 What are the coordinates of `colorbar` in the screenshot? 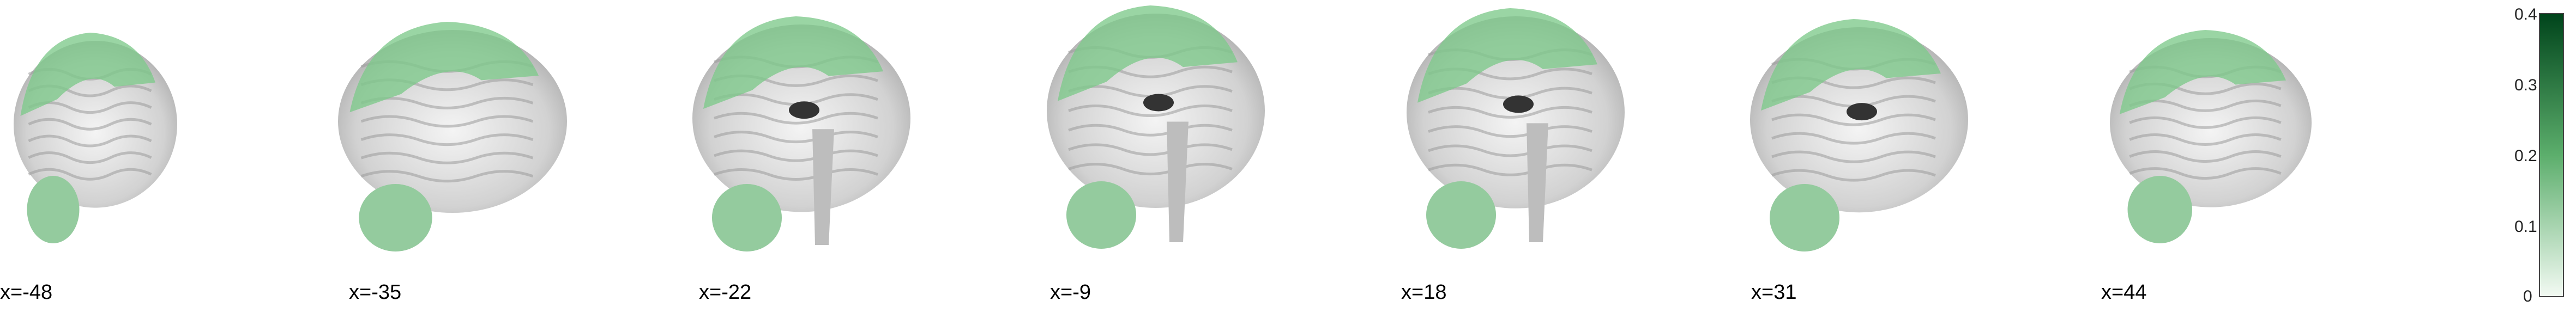 It's located at (2552, 155).